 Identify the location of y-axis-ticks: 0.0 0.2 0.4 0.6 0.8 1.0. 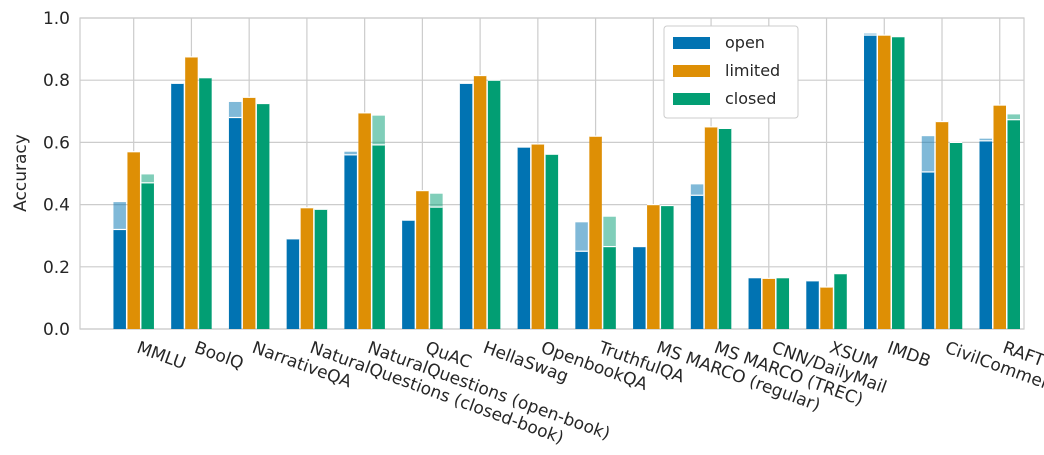
(56, 174).